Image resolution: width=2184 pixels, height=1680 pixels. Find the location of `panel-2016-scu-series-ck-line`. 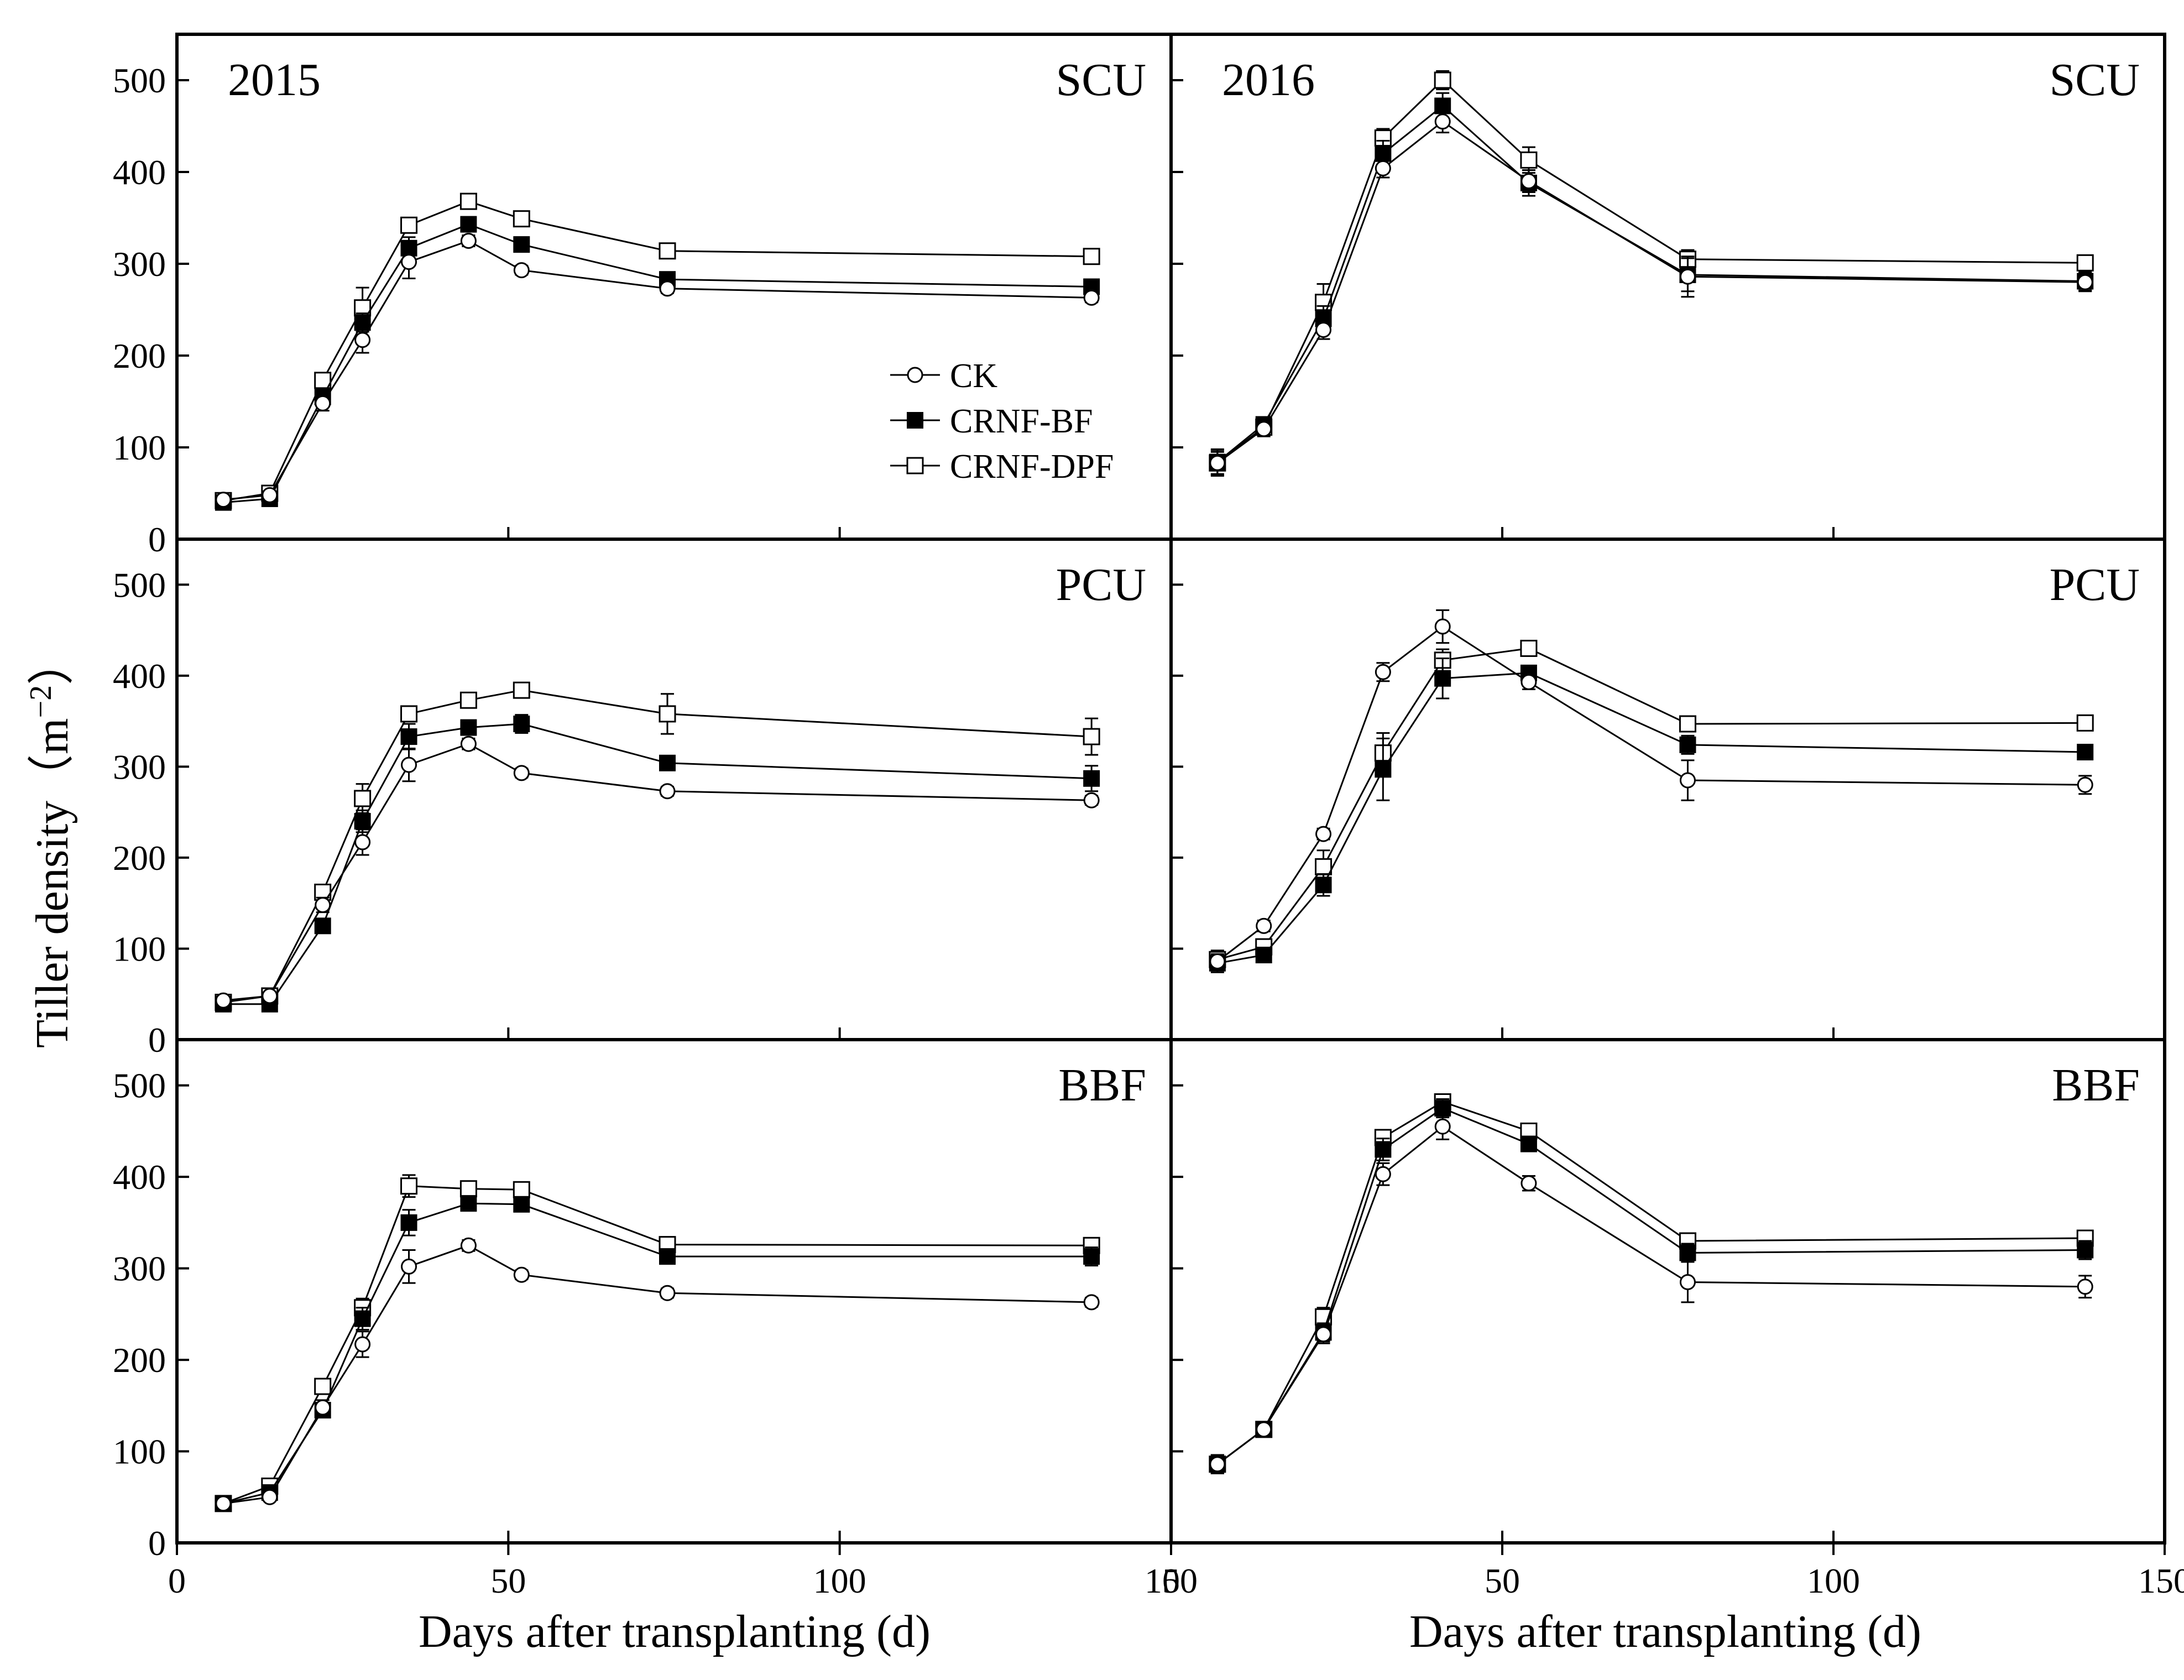

panel-2016-scu-series-ck-line is located at coordinates (1651, 292).